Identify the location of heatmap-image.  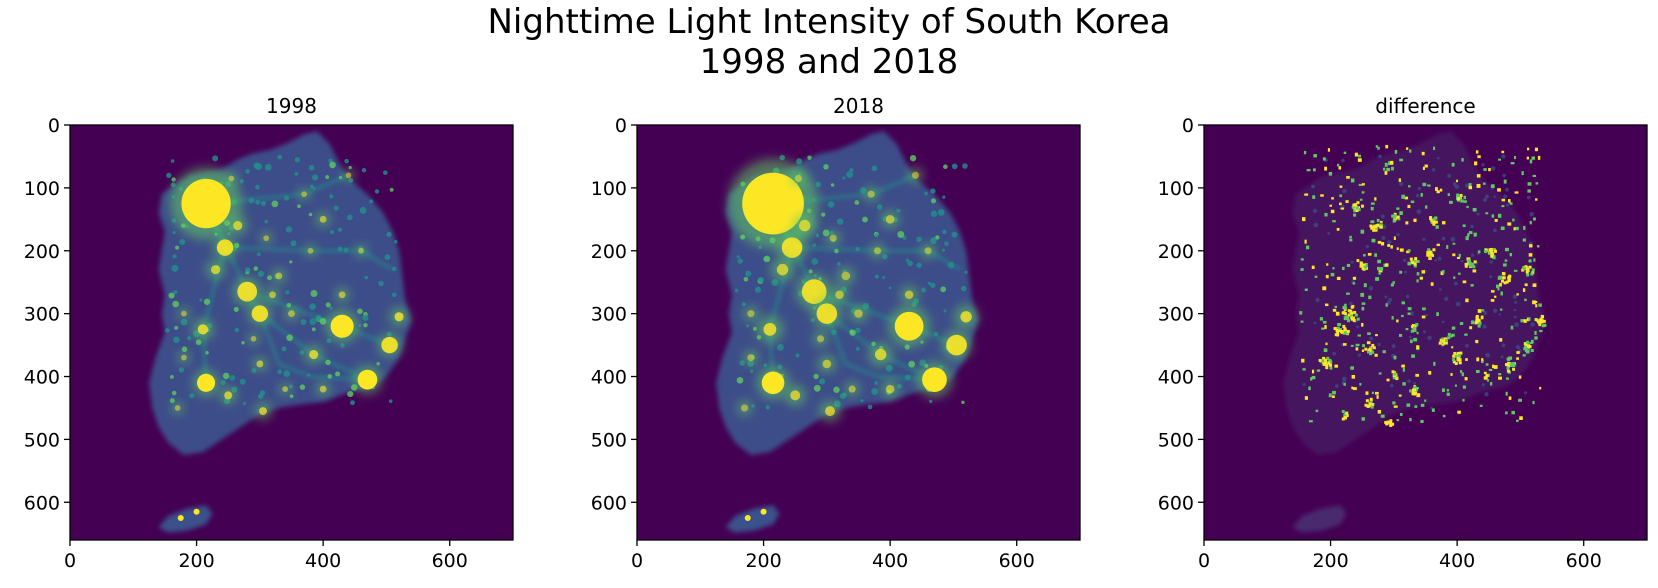
(1415, 332).